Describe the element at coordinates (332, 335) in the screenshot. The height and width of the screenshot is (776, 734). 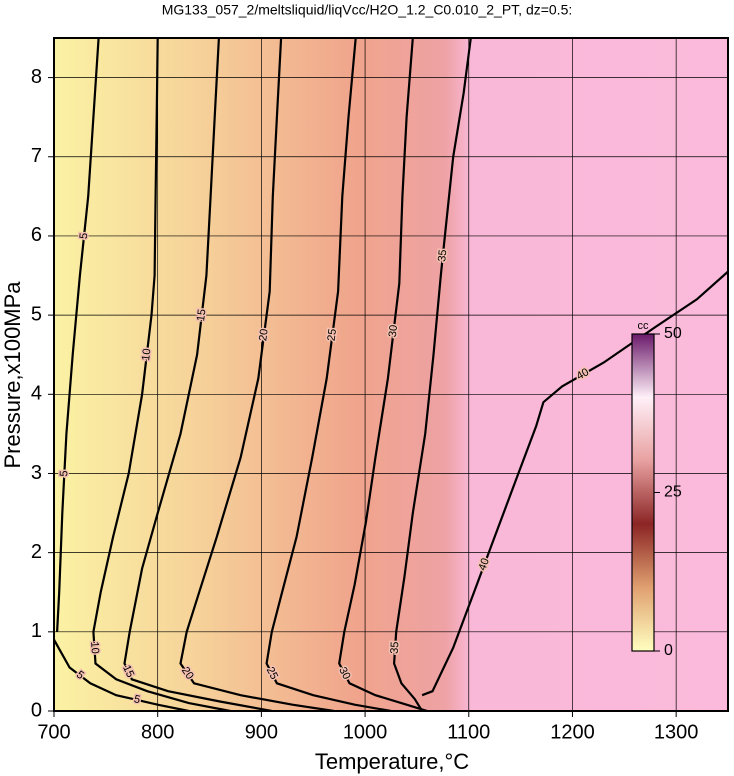
I see `contour-label: 25` at that location.